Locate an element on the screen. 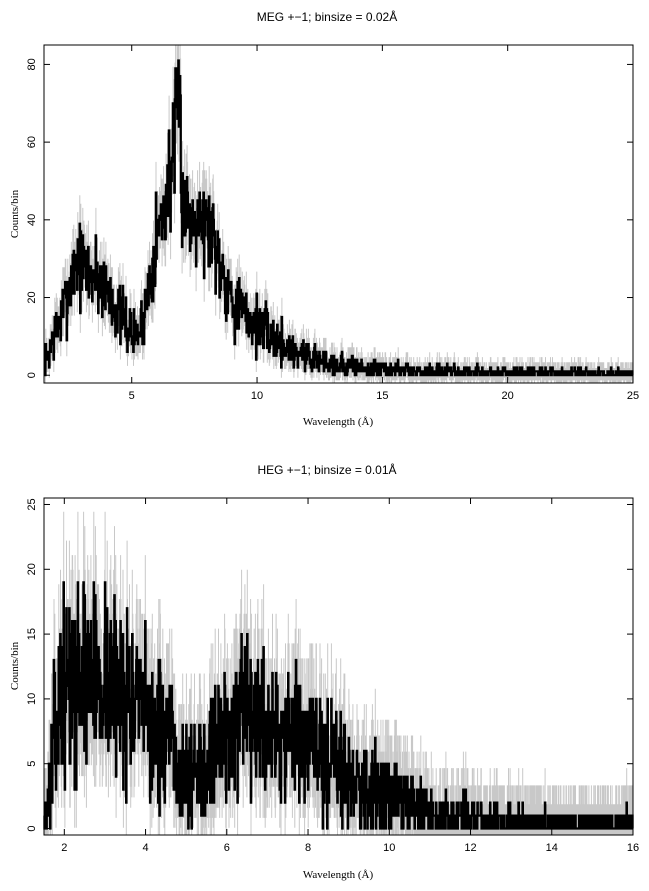 This screenshot has height=891, width=649. y-tick-label: 80 is located at coordinates (32, 64).